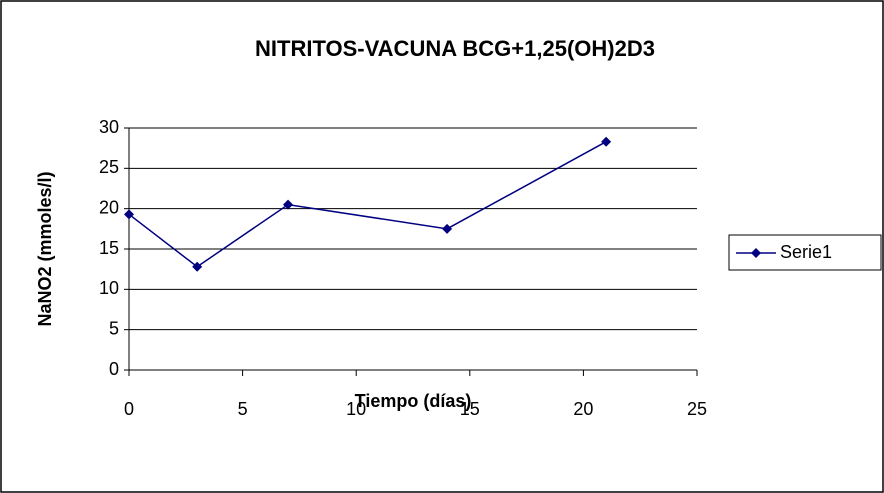  I want to click on y-tick-label: 5, so click(114, 328).